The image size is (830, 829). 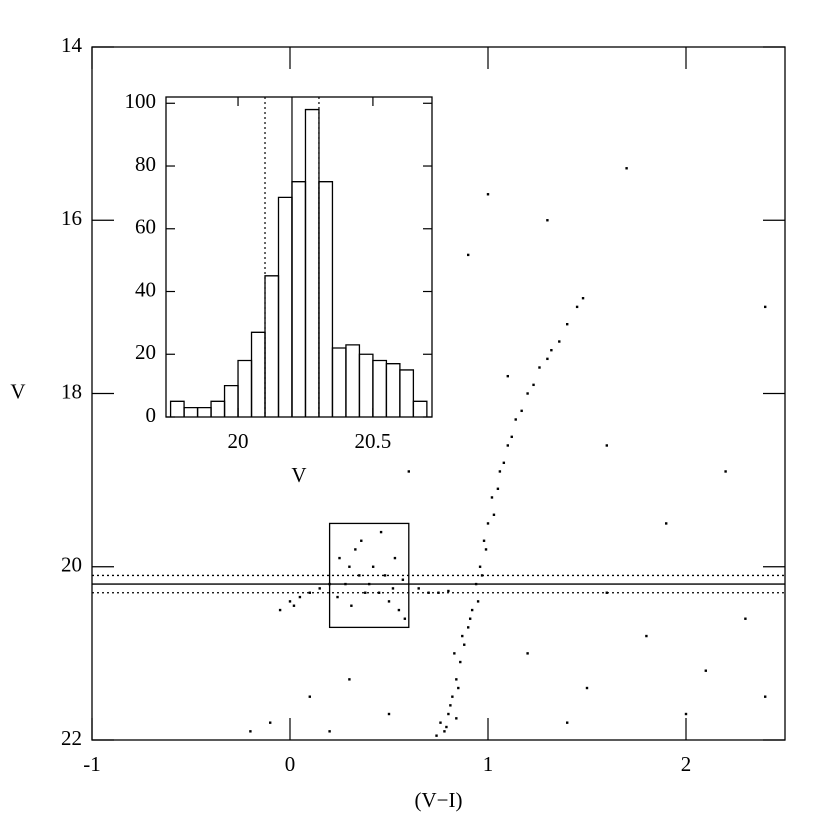 I want to click on x-axis-label: V, so click(x=298, y=475).